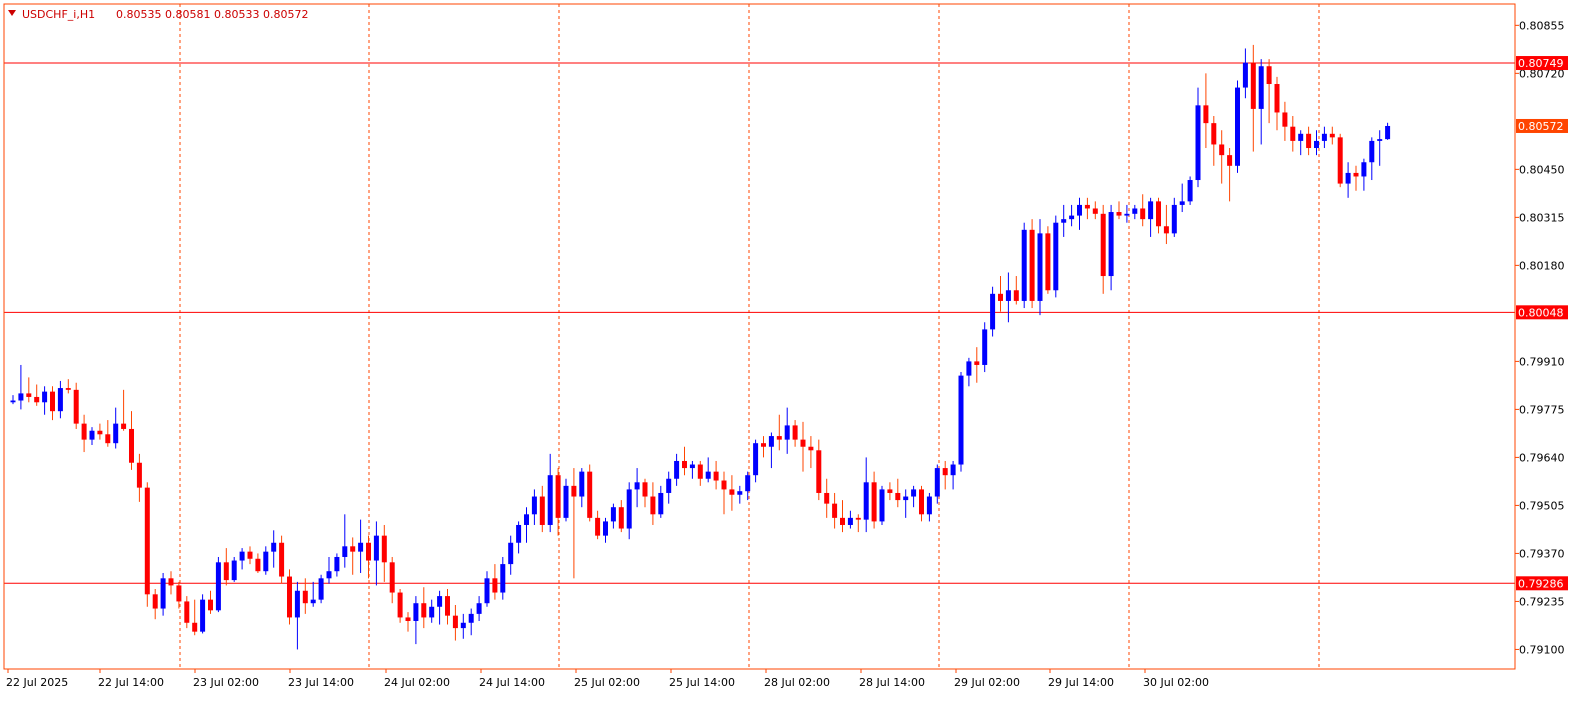 The image size is (1586, 707). What do you see at coordinates (12, 13) in the screenshot?
I see `triangle-down-icon` at bounding box center [12, 13].